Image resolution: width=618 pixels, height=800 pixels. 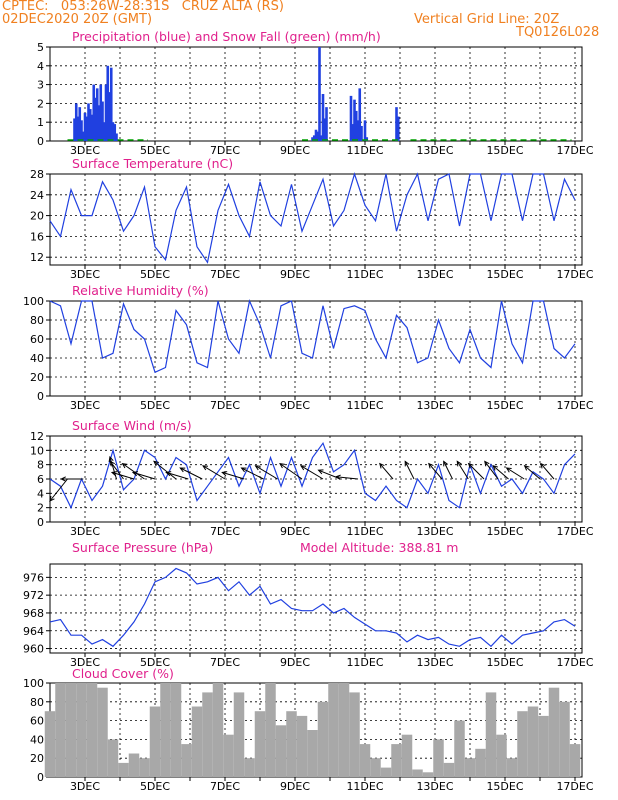 What do you see at coordinates (37, 195) in the screenshot?
I see `y-tick-label: 24` at bounding box center [37, 195].